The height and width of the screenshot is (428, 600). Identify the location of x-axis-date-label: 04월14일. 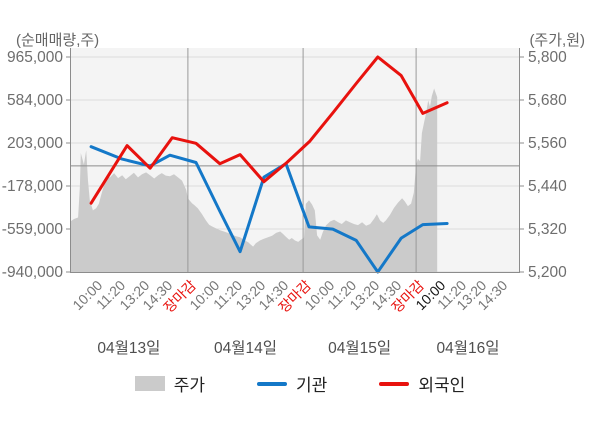
(245, 348).